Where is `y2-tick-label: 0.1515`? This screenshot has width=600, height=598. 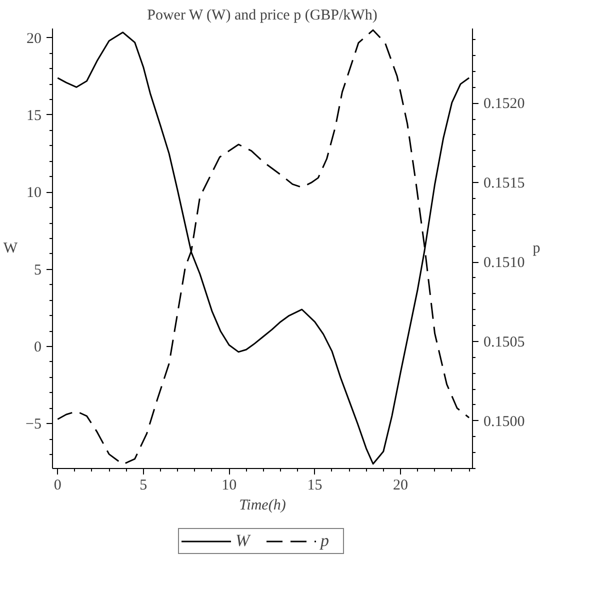 y2-tick-label: 0.1515 is located at coordinates (504, 184).